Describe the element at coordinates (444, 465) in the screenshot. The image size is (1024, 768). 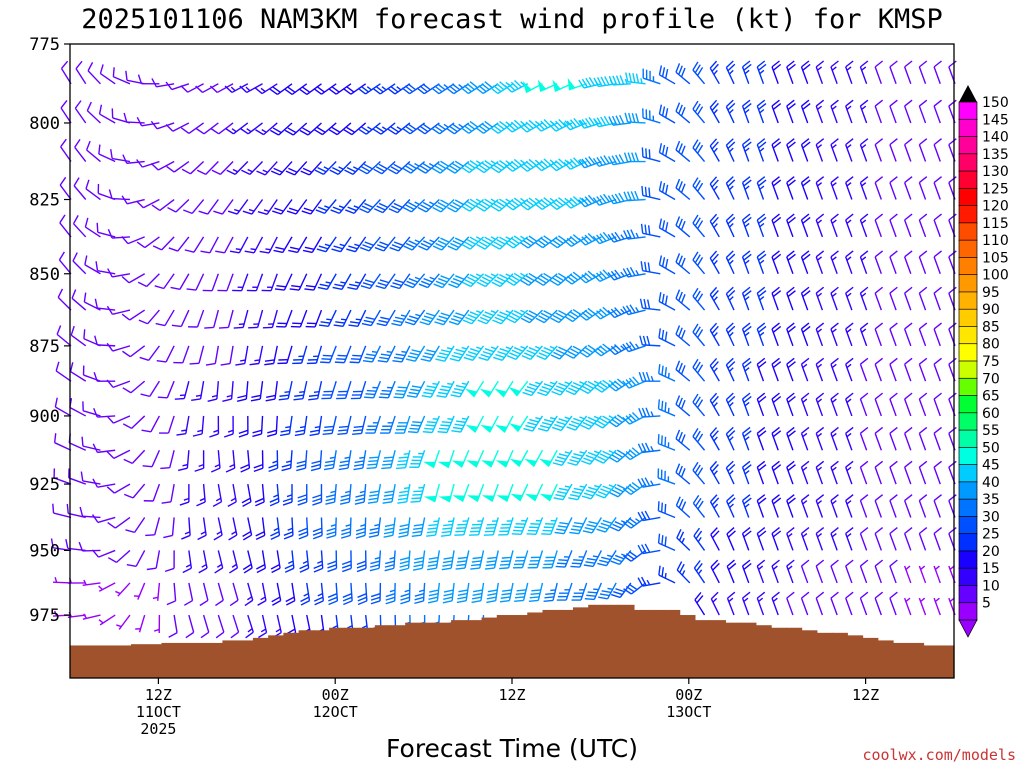
I see `barb-pennant` at that location.